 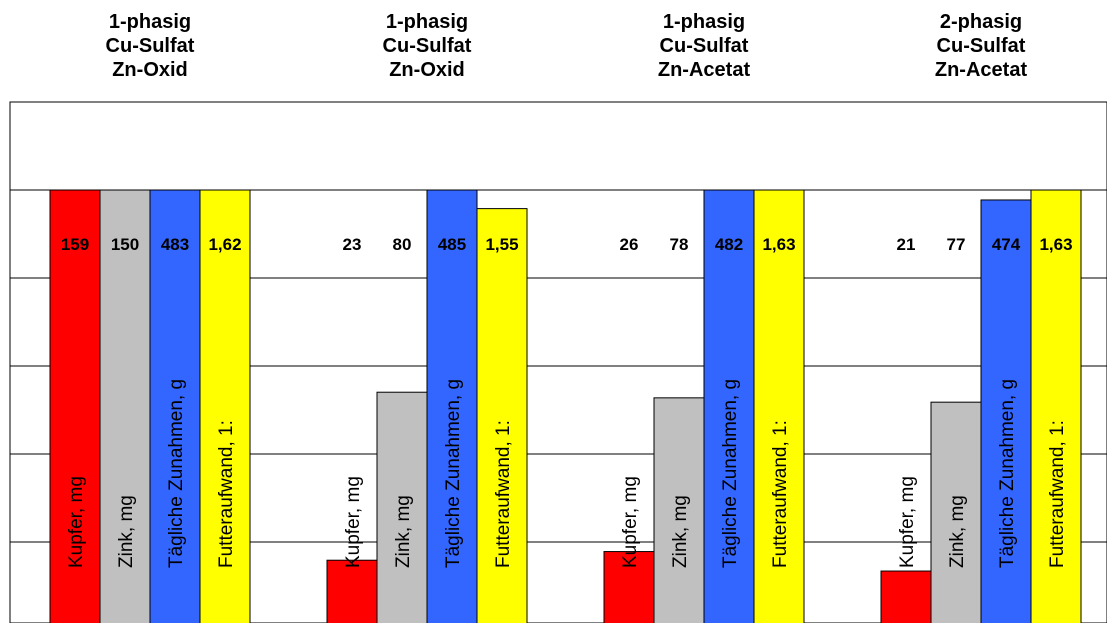 I want to click on series-label-2-0: Kupfer, mg, so click(x=630, y=522).